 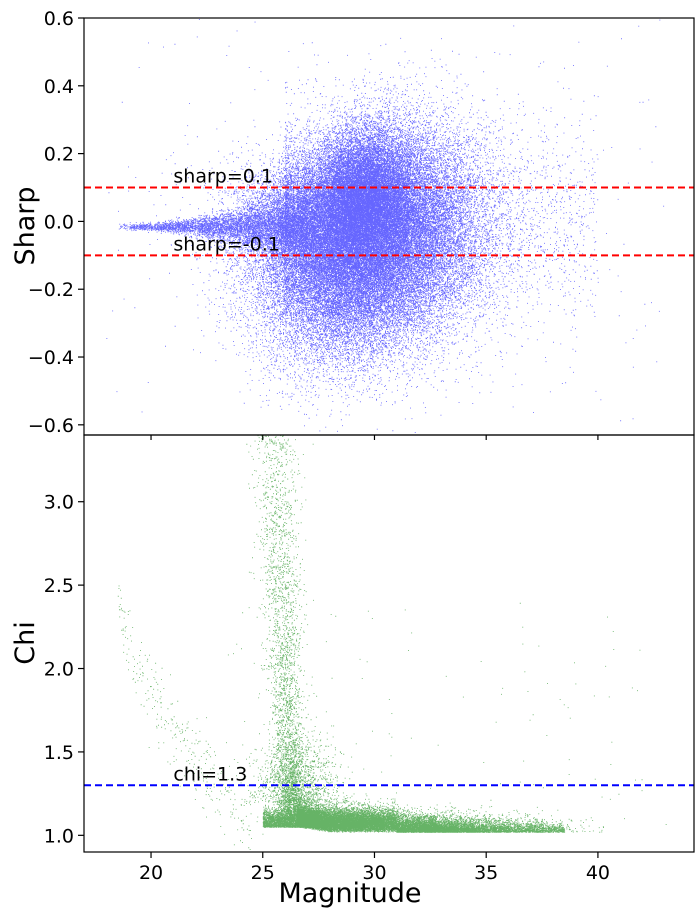 What do you see at coordinates (25, 225) in the screenshot?
I see `sharp-y-axis-label: Sharp` at bounding box center [25, 225].